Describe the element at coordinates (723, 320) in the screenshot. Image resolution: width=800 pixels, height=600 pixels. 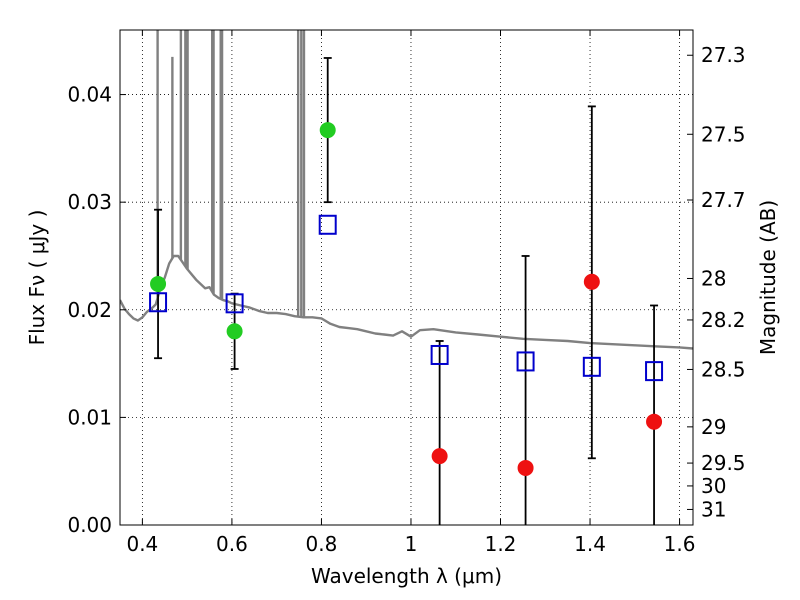
I see `right-tick-label: 28.2` at that location.